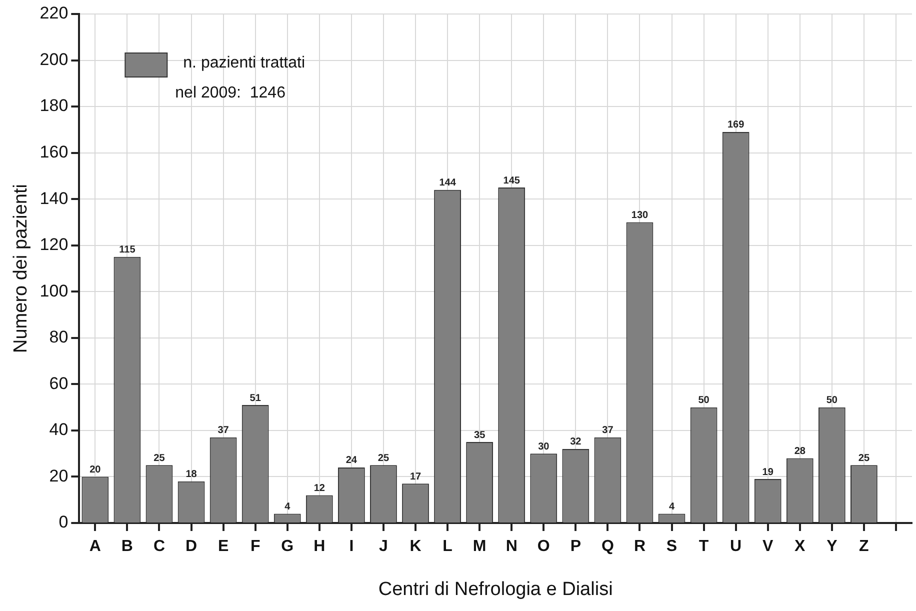 This screenshot has height=611, width=916. What do you see at coordinates (58, 337) in the screenshot?
I see `y-tick-label: 80` at bounding box center [58, 337].